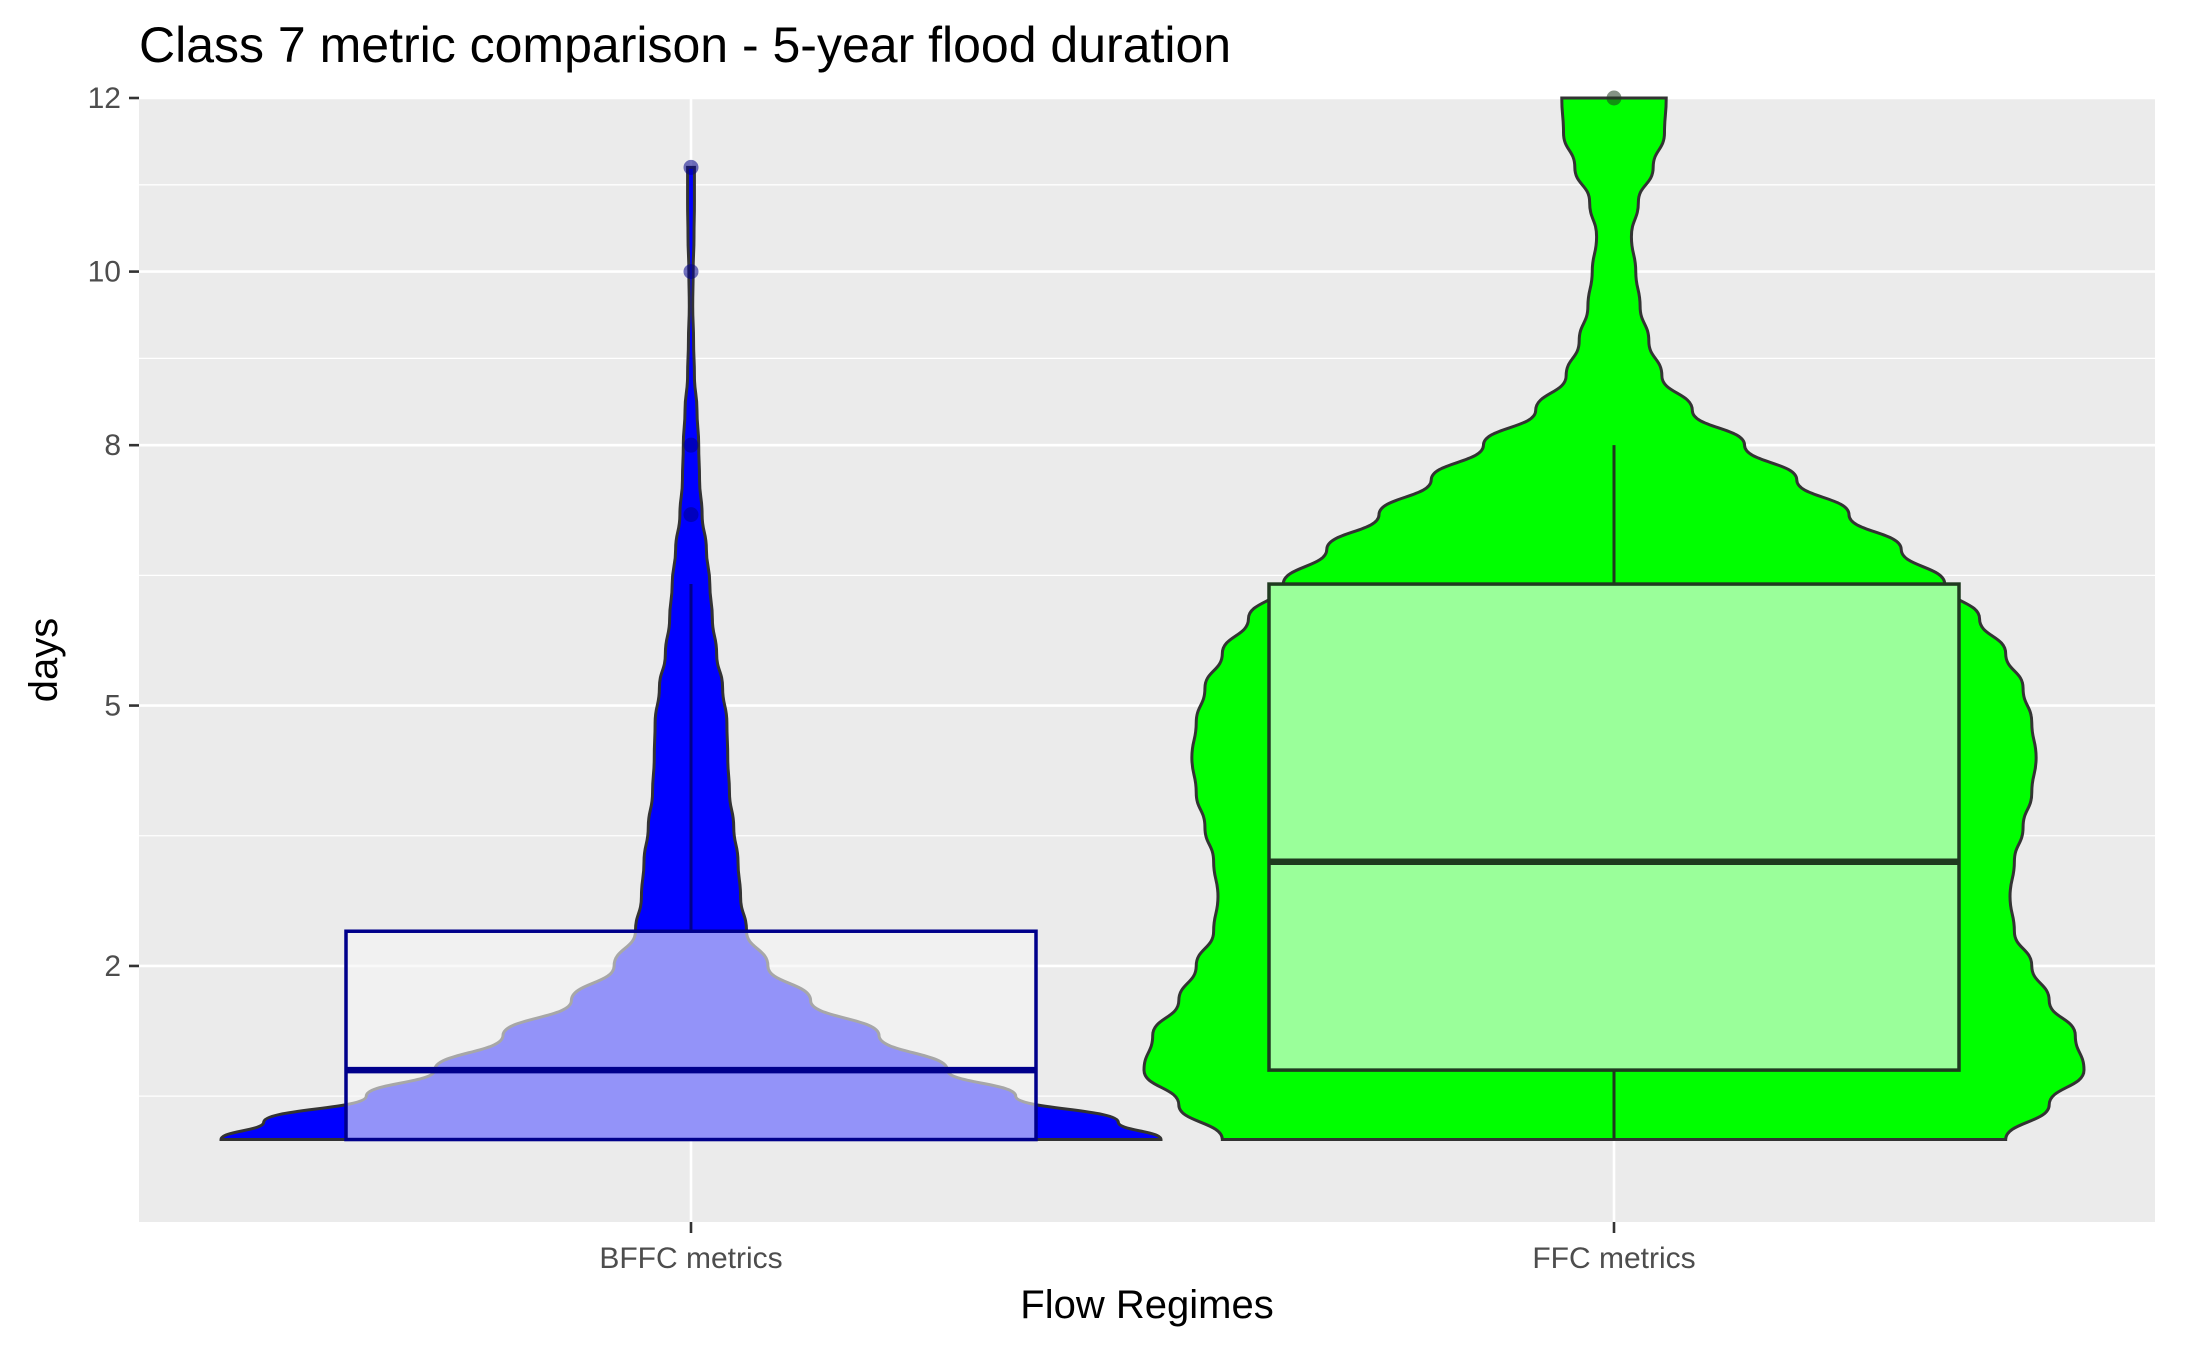 The image size is (2187, 1351). Describe the element at coordinates (1613, 1258) in the screenshot. I see `x-tick-label: FFC metrics` at that location.